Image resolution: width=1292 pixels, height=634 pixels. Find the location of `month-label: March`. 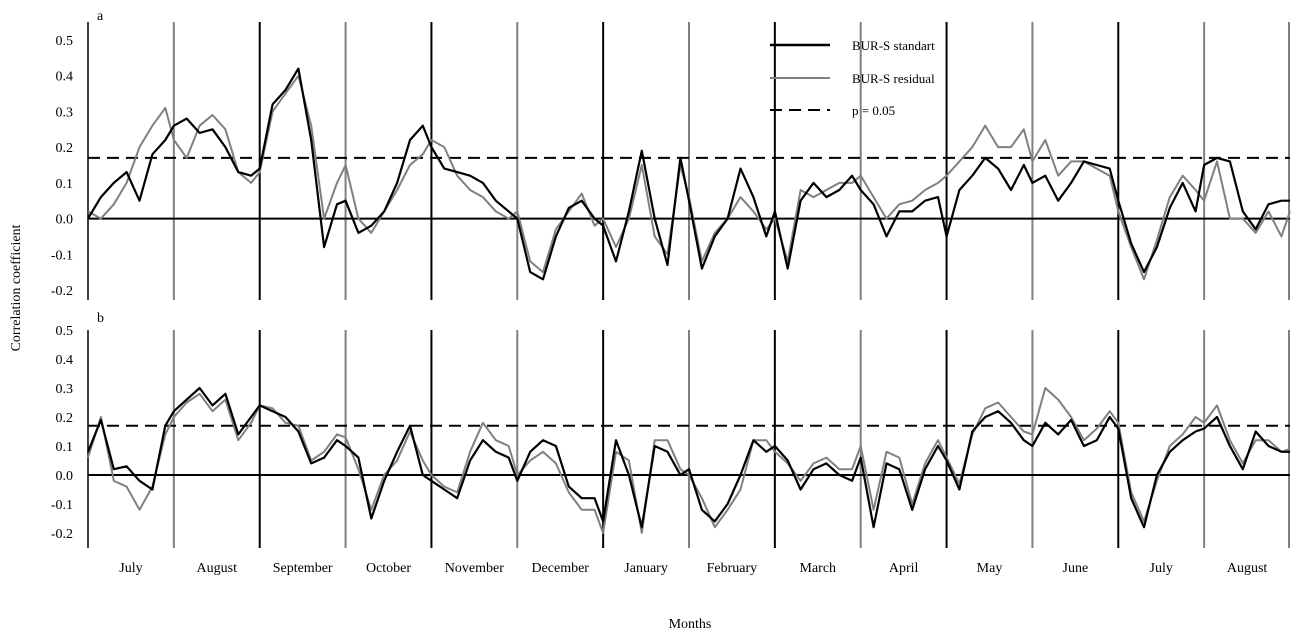

month-label: March is located at coordinates (818, 568).